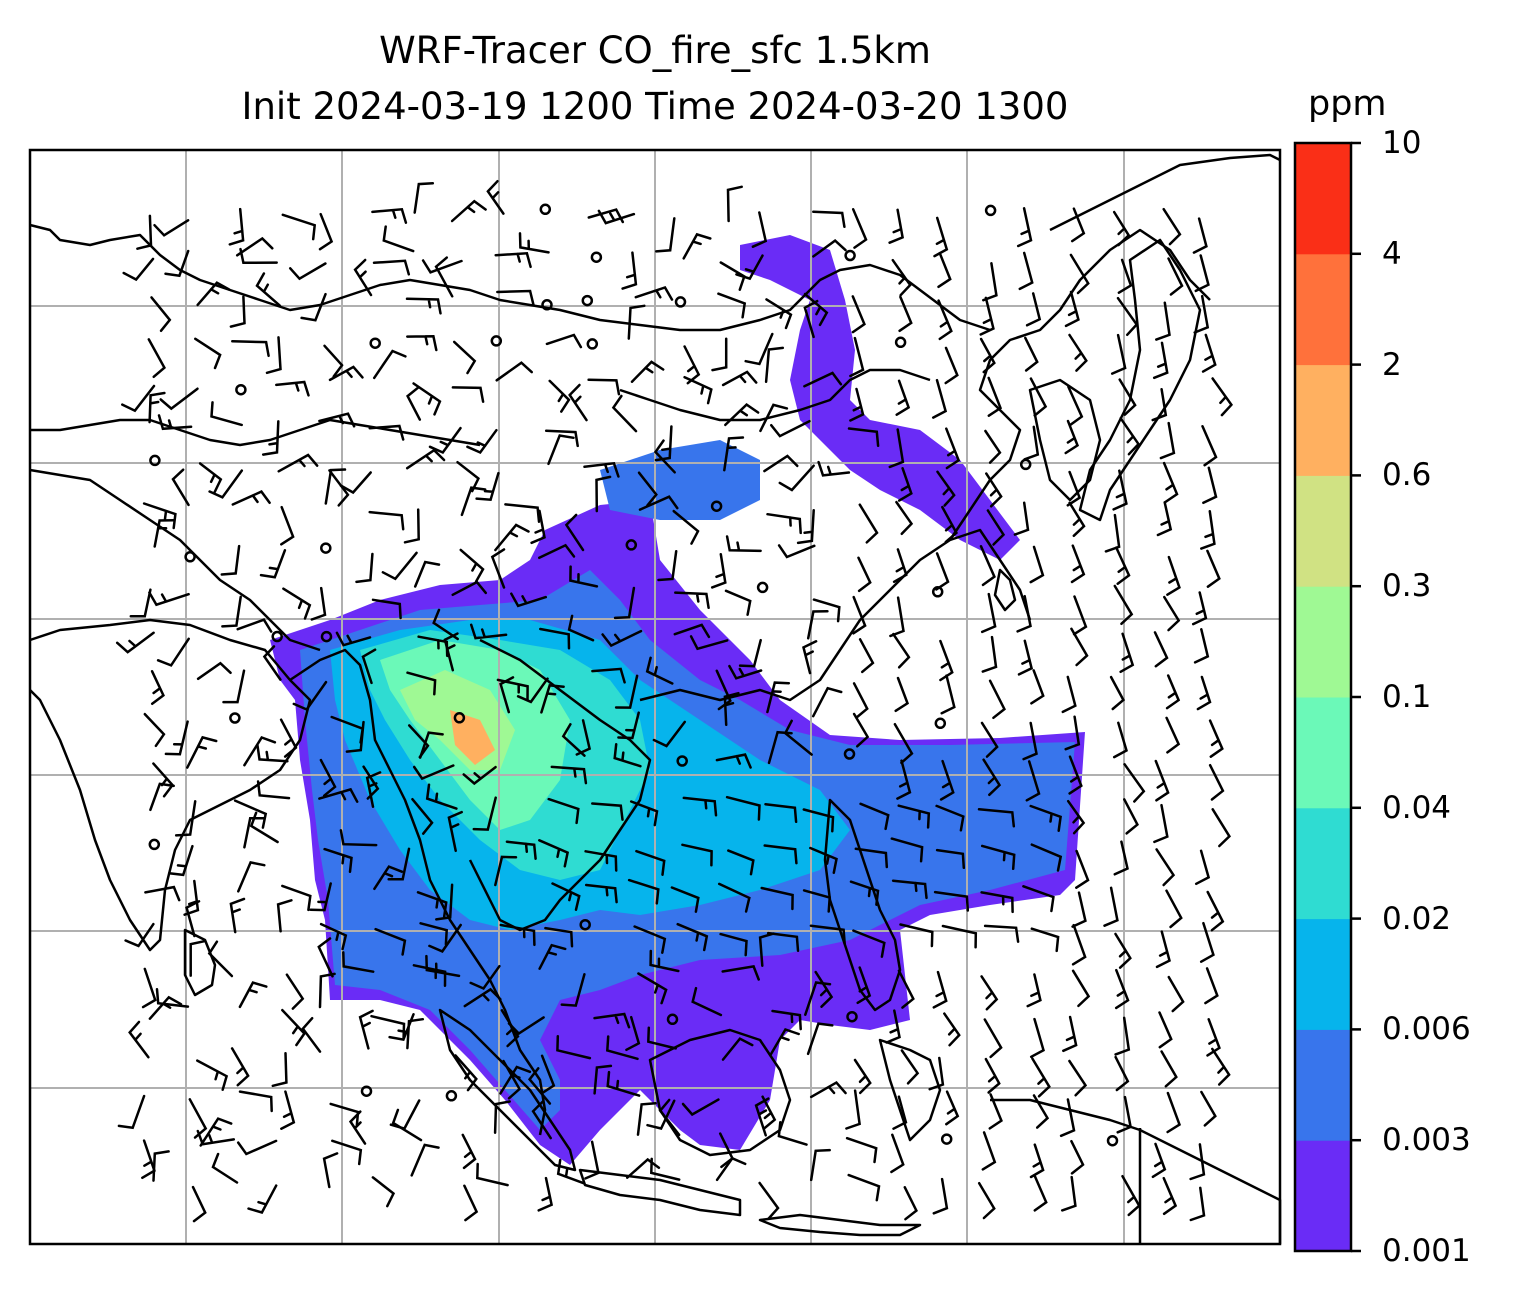 This screenshot has height=1306, width=1528. I want to click on coastline-india, so click(170, 785).